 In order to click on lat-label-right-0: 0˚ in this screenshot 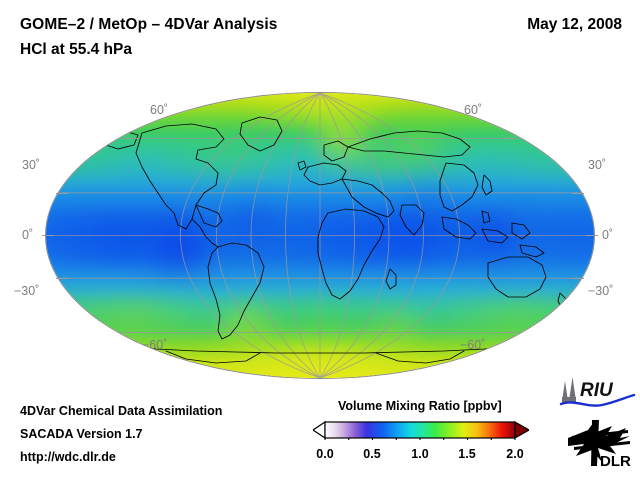, I will do `click(608, 235)`.